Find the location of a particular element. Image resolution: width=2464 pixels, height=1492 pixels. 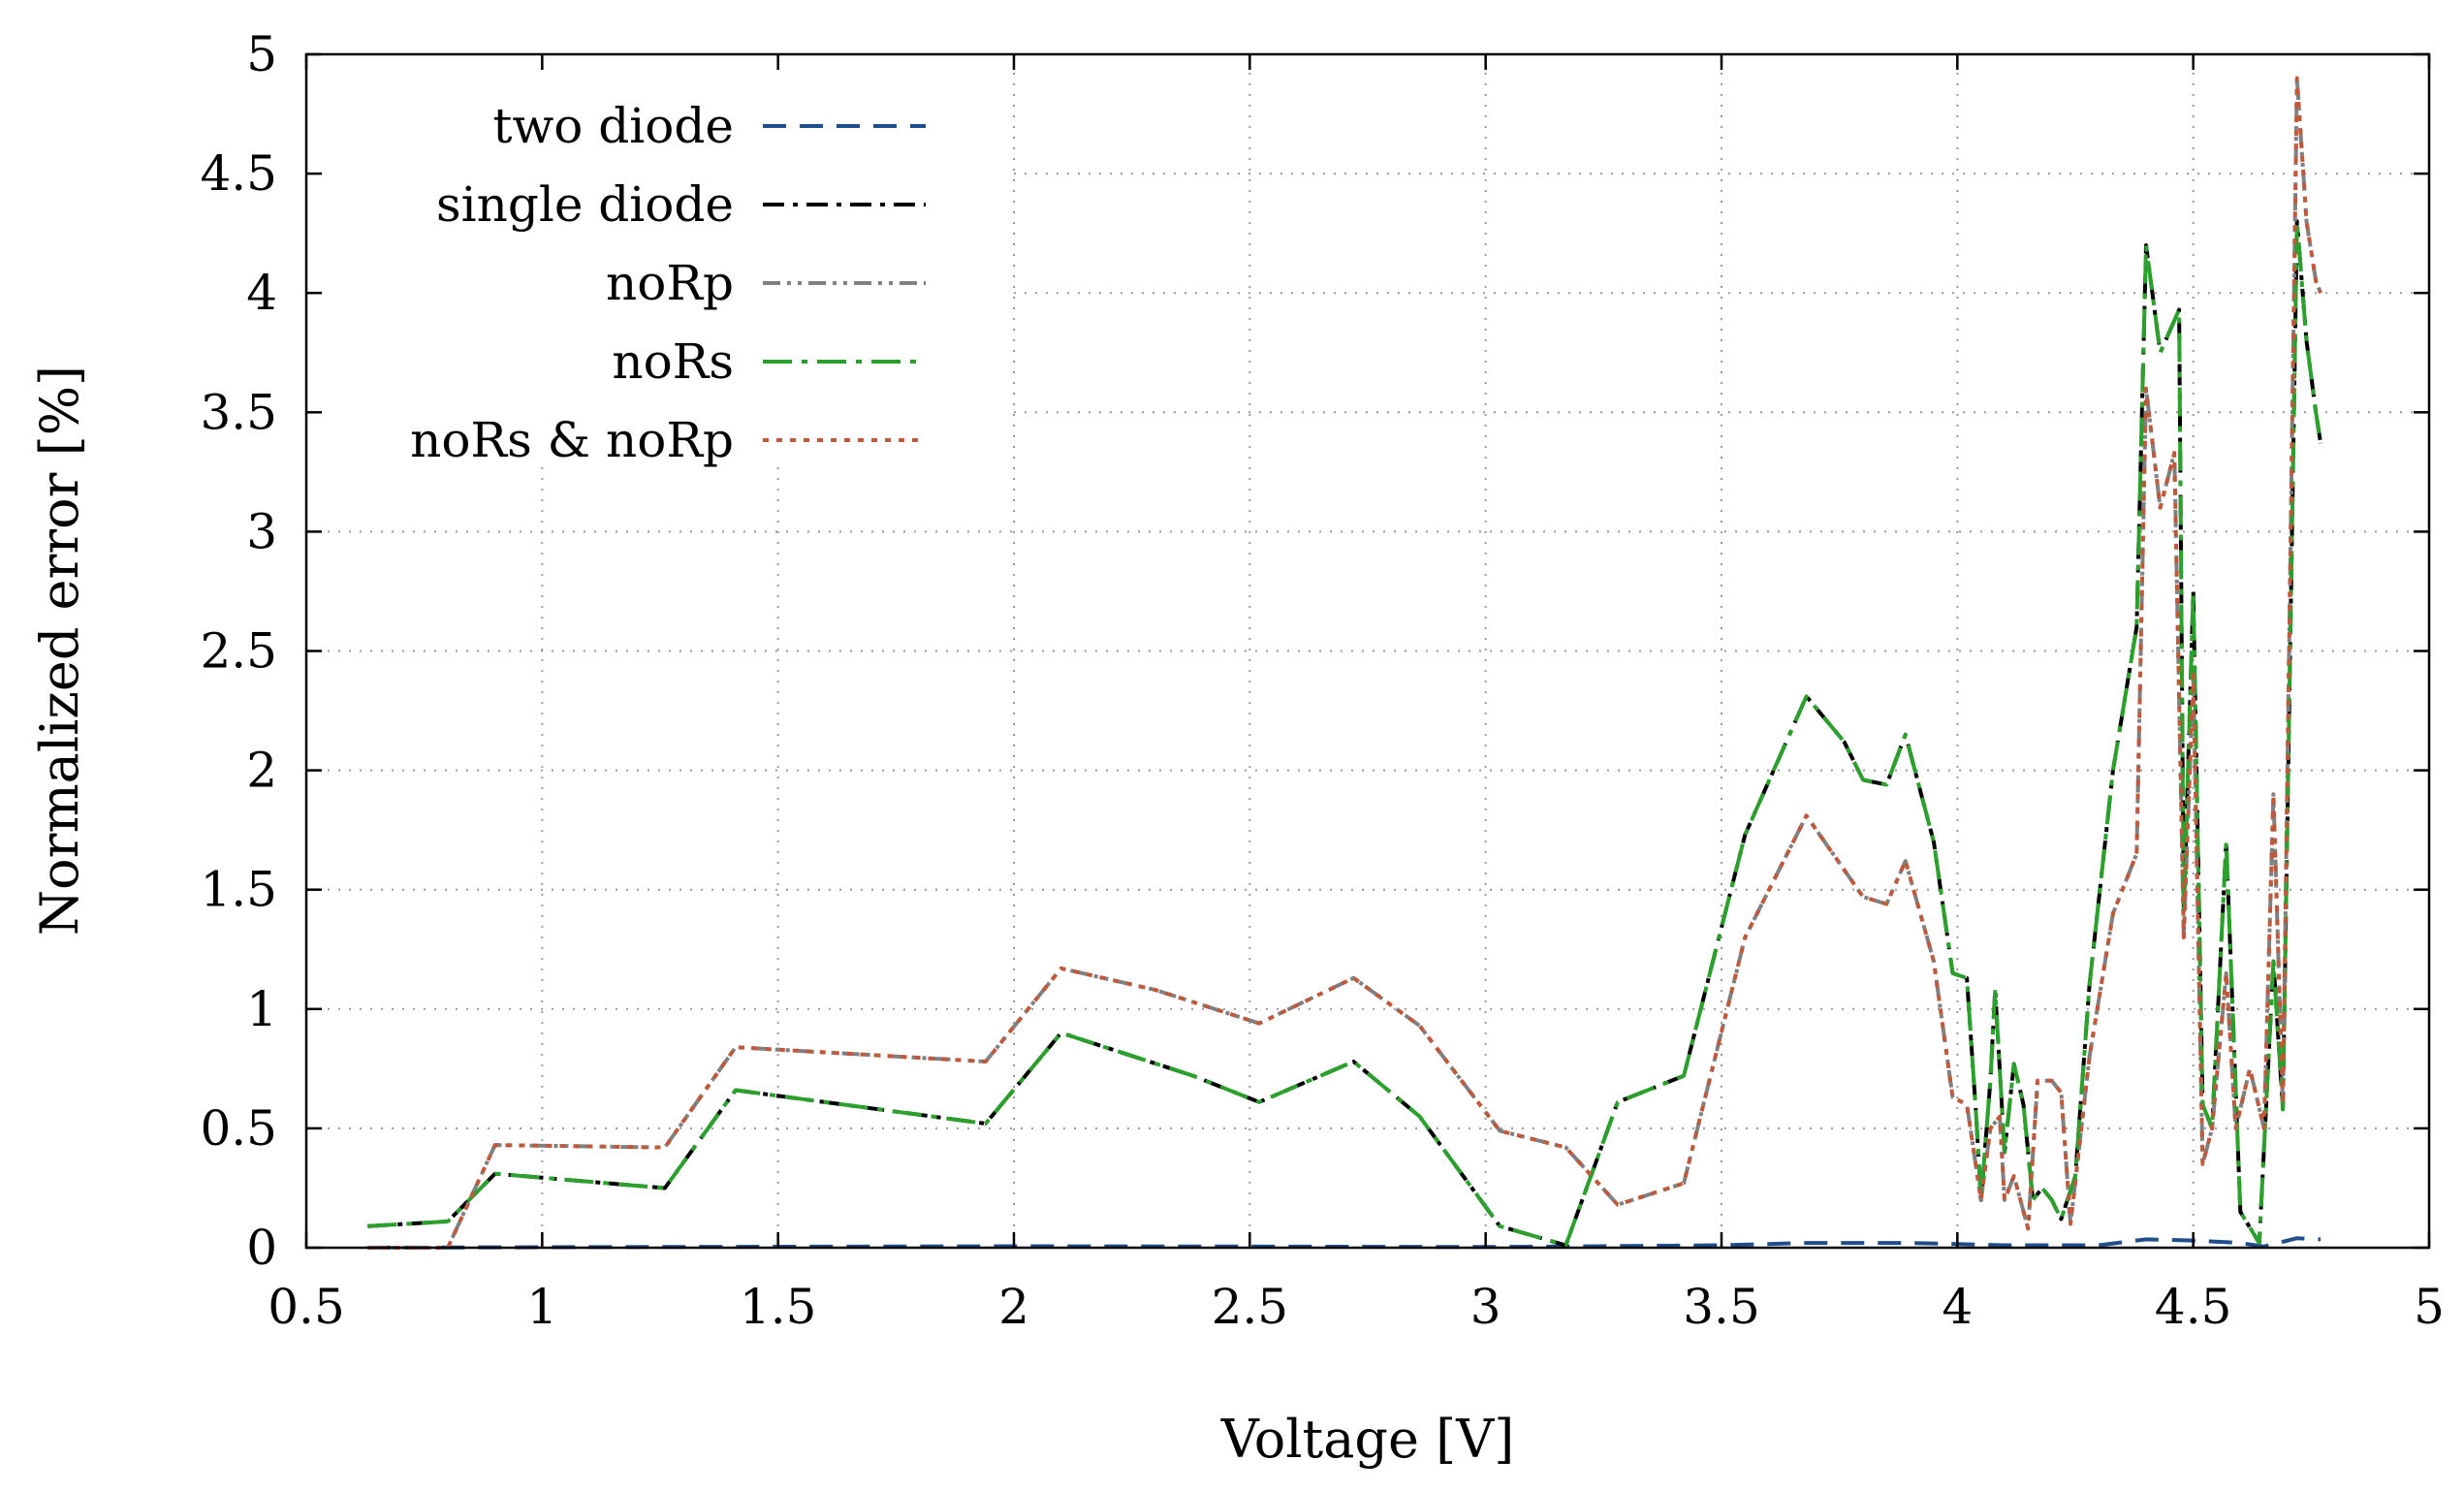

x-tick-label: 1.5 is located at coordinates (778, 1307).